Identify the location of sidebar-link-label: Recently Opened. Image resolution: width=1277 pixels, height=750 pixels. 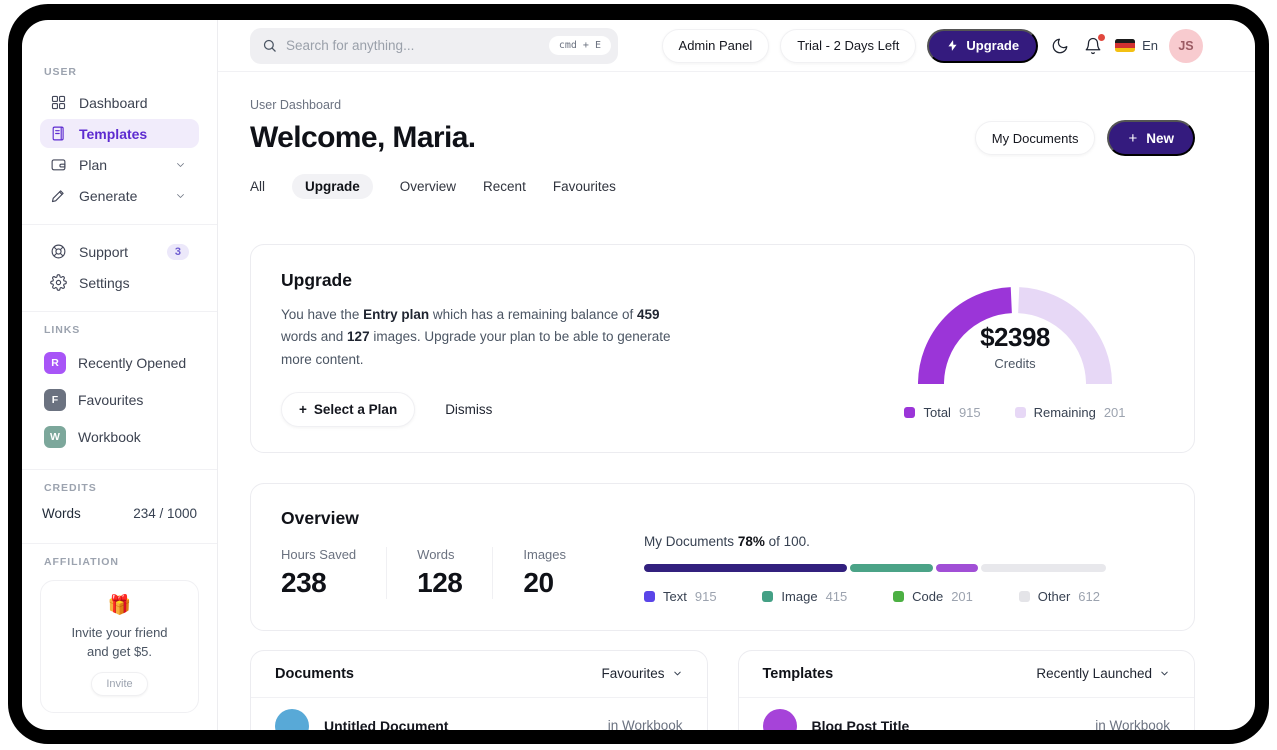
(132, 363).